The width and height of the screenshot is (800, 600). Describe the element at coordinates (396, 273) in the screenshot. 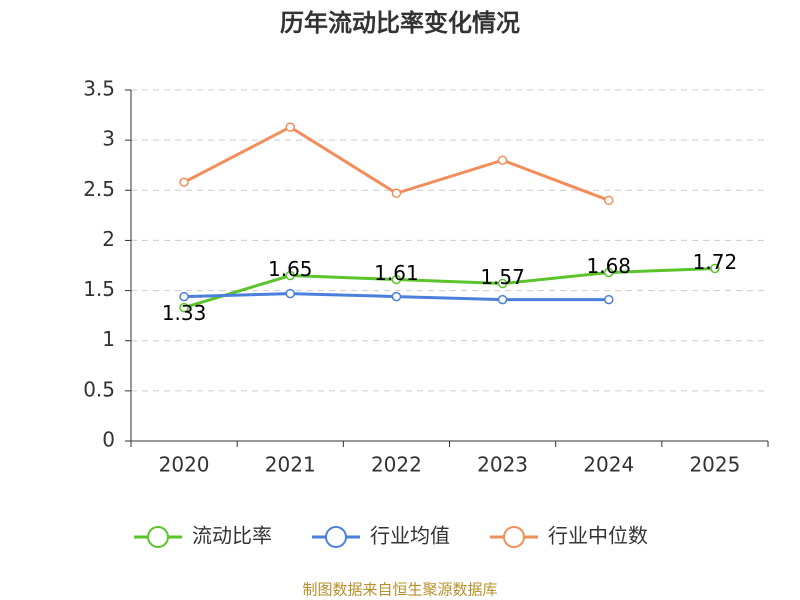

I see `data-label: 1.61` at that location.